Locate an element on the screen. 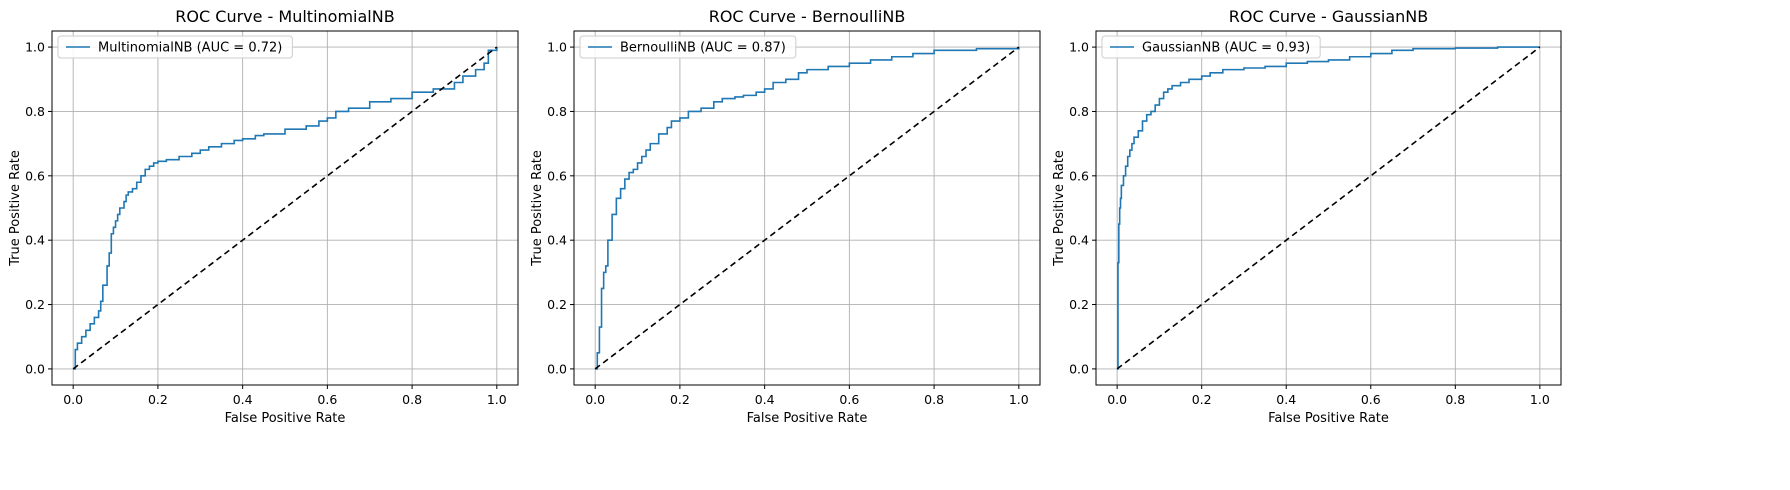 The width and height of the screenshot is (1790, 490). legend-label: MultinomialNB (AUC = 0.72) is located at coordinates (190, 48).